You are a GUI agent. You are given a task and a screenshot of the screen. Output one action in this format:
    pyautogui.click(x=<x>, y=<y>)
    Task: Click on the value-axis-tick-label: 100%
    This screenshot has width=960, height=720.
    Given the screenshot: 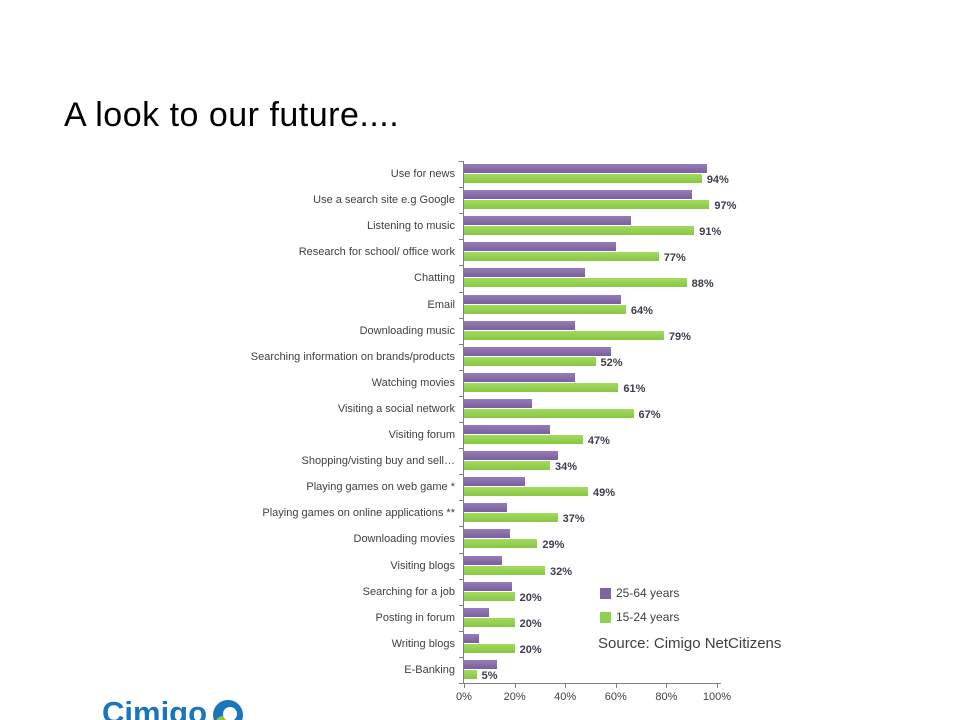 What is the action you would take?
    pyautogui.click(x=717, y=697)
    